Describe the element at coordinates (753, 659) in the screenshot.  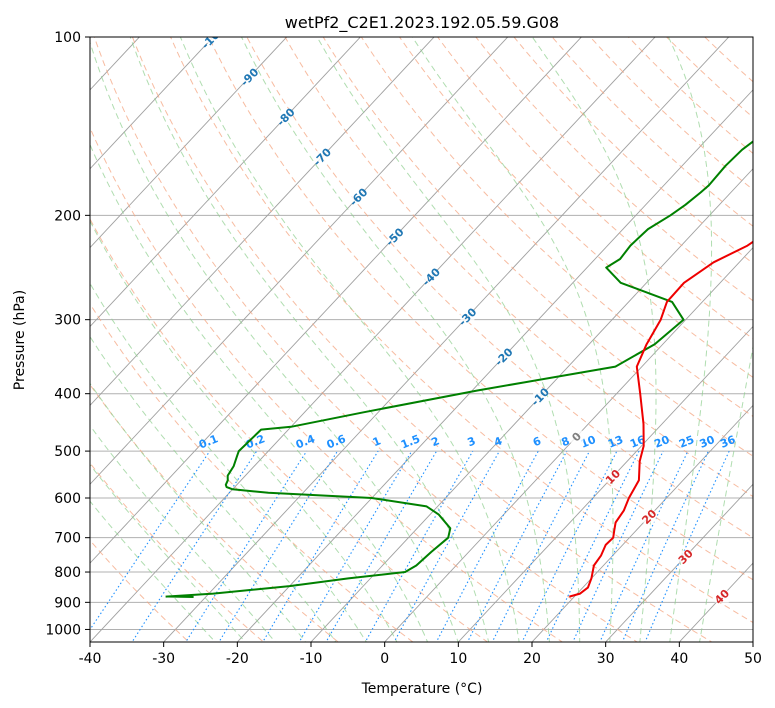
I see `x-tick-label: 50` at that location.